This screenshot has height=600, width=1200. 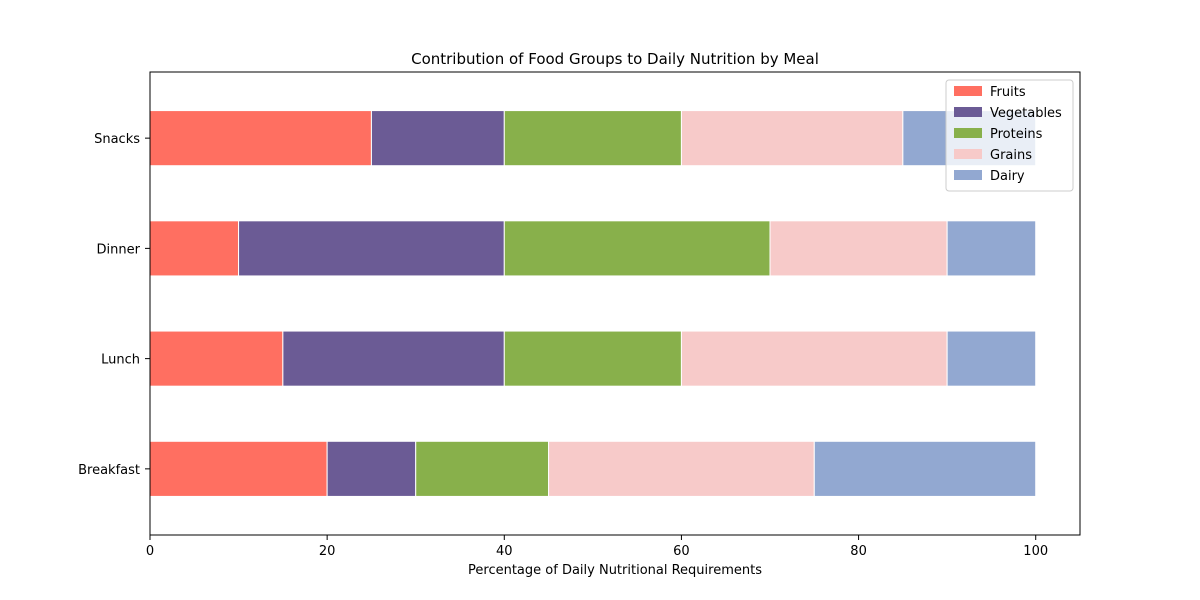 I want to click on legend-swatch-vegetables, so click(x=968, y=112).